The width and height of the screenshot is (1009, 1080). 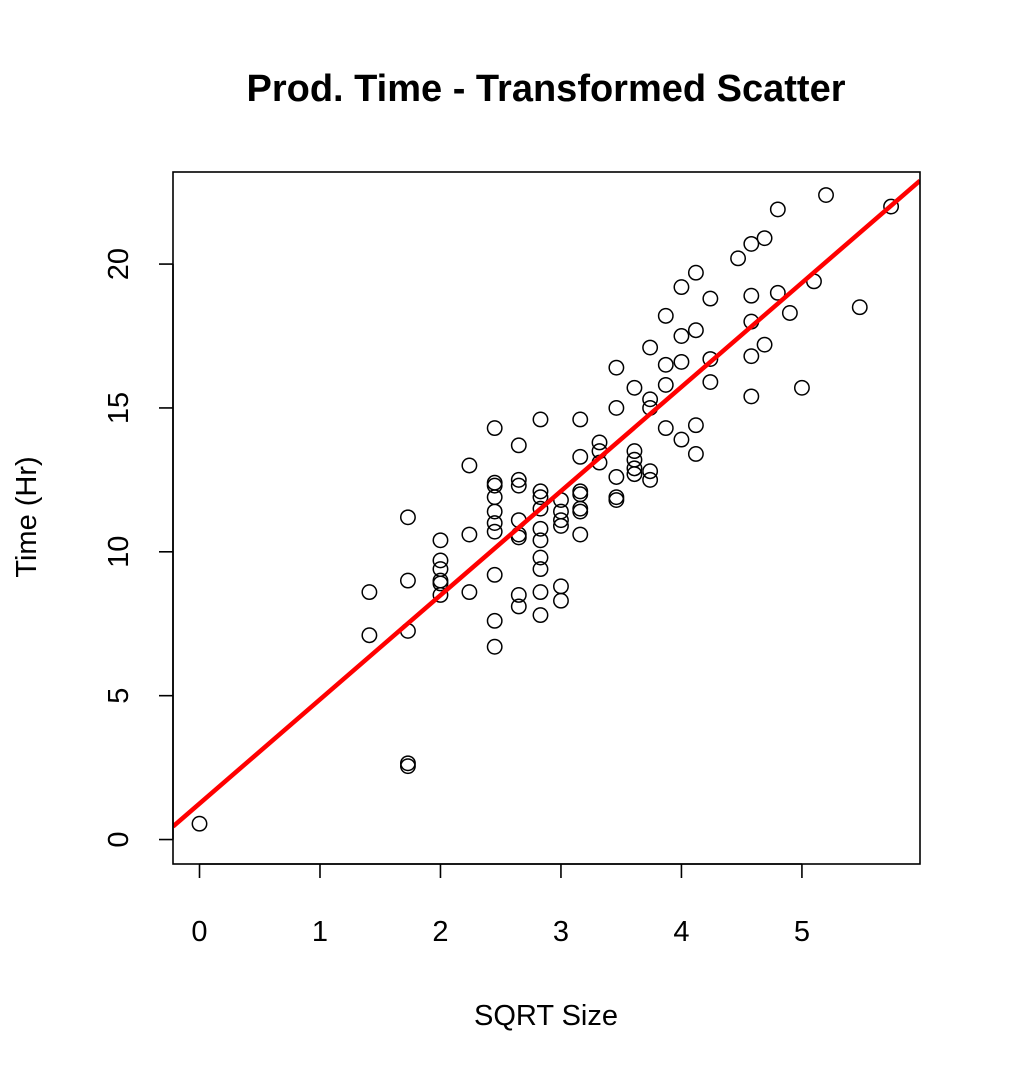 I want to click on chart-title: Prod. Time - Transformed Scatter, so click(x=545, y=89).